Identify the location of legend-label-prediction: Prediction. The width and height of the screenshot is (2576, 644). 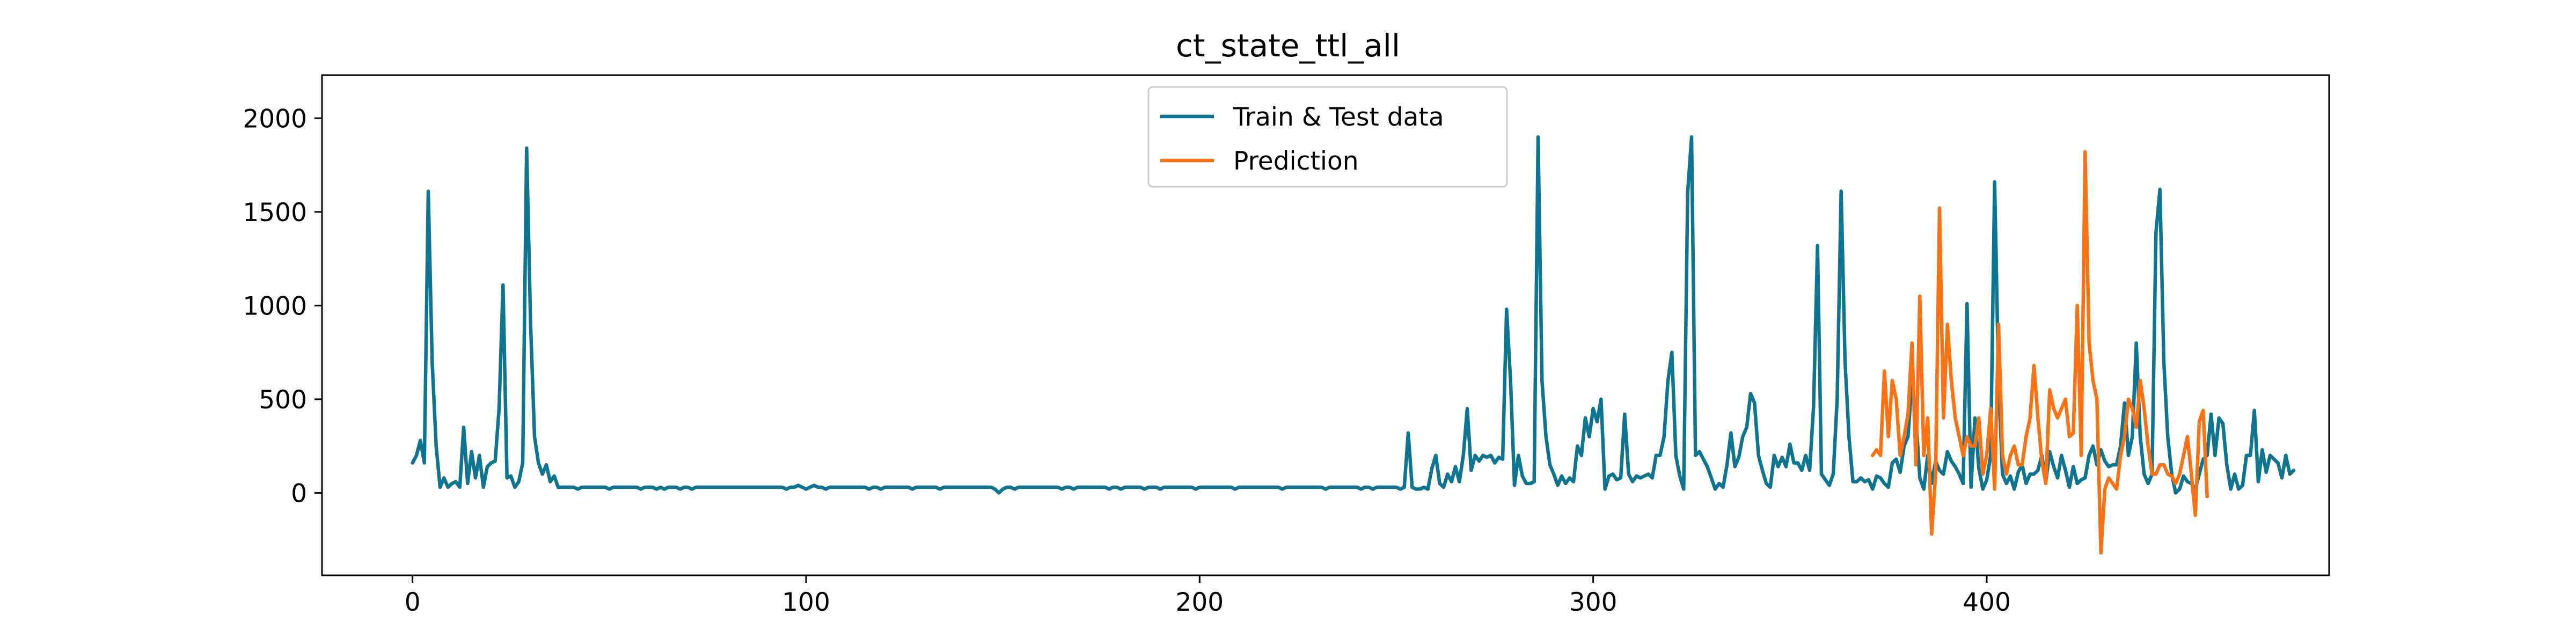
(1296, 161).